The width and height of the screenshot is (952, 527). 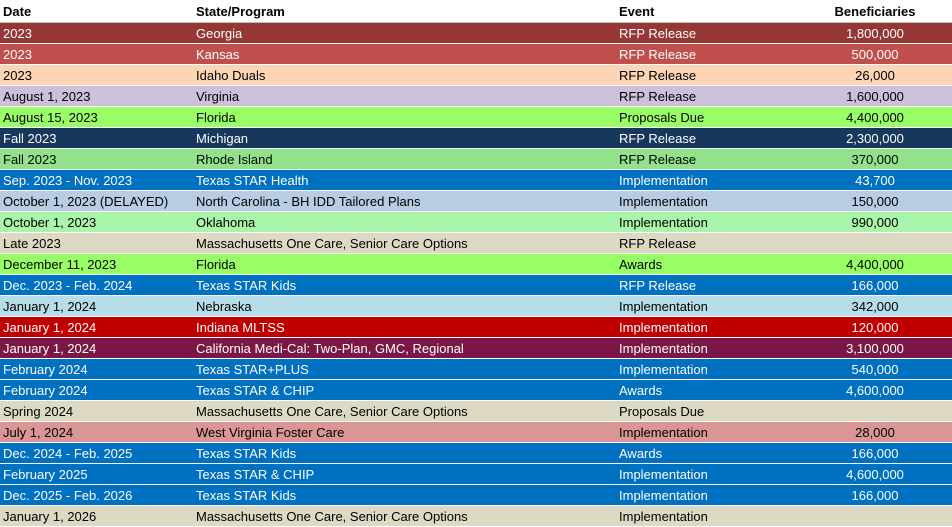 What do you see at coordinates (875, 138) in the screenshot?
I see `cell-beneficiaries: 2,300,000` at bounding box center [875, 138].